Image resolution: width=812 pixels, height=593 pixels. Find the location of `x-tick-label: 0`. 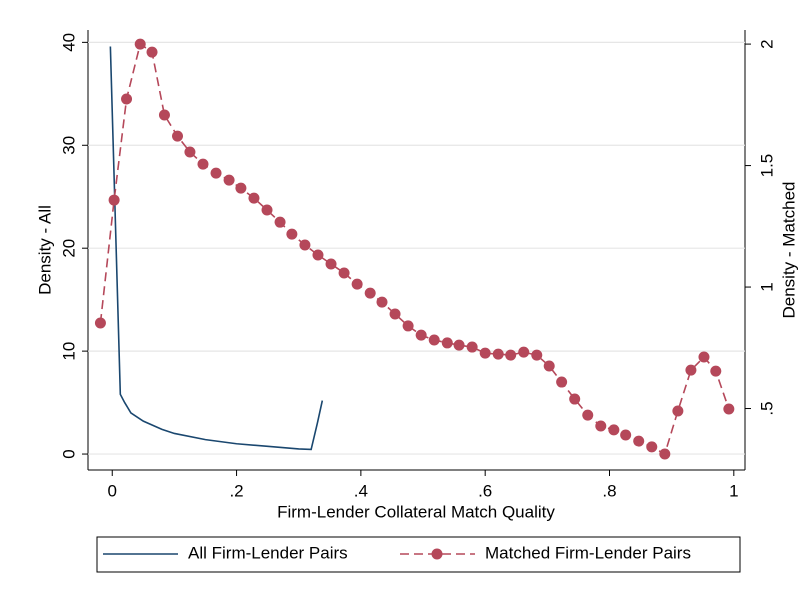

x-tick-label: 0 is located at coordinates (112, 490).